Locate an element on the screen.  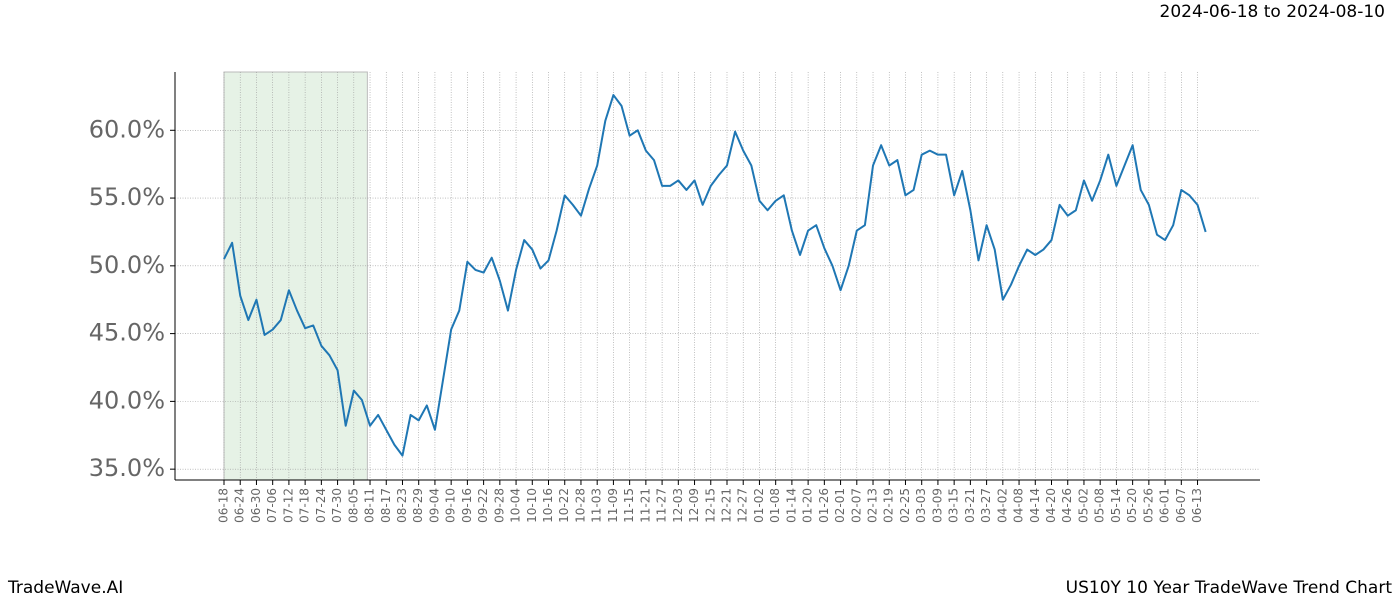
x-tick-label: 10-22 is located at coordinates (564, 505).